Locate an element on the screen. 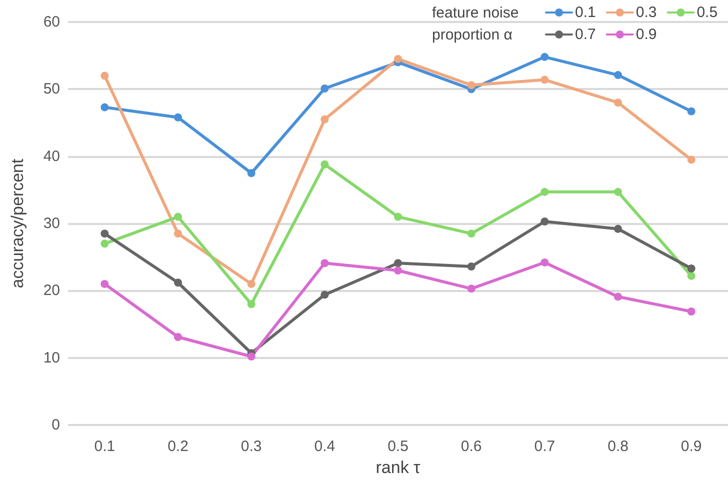 This screenshot has width=728, height=482. x-axis-title: rank τ is located at coordinates (398, 467).